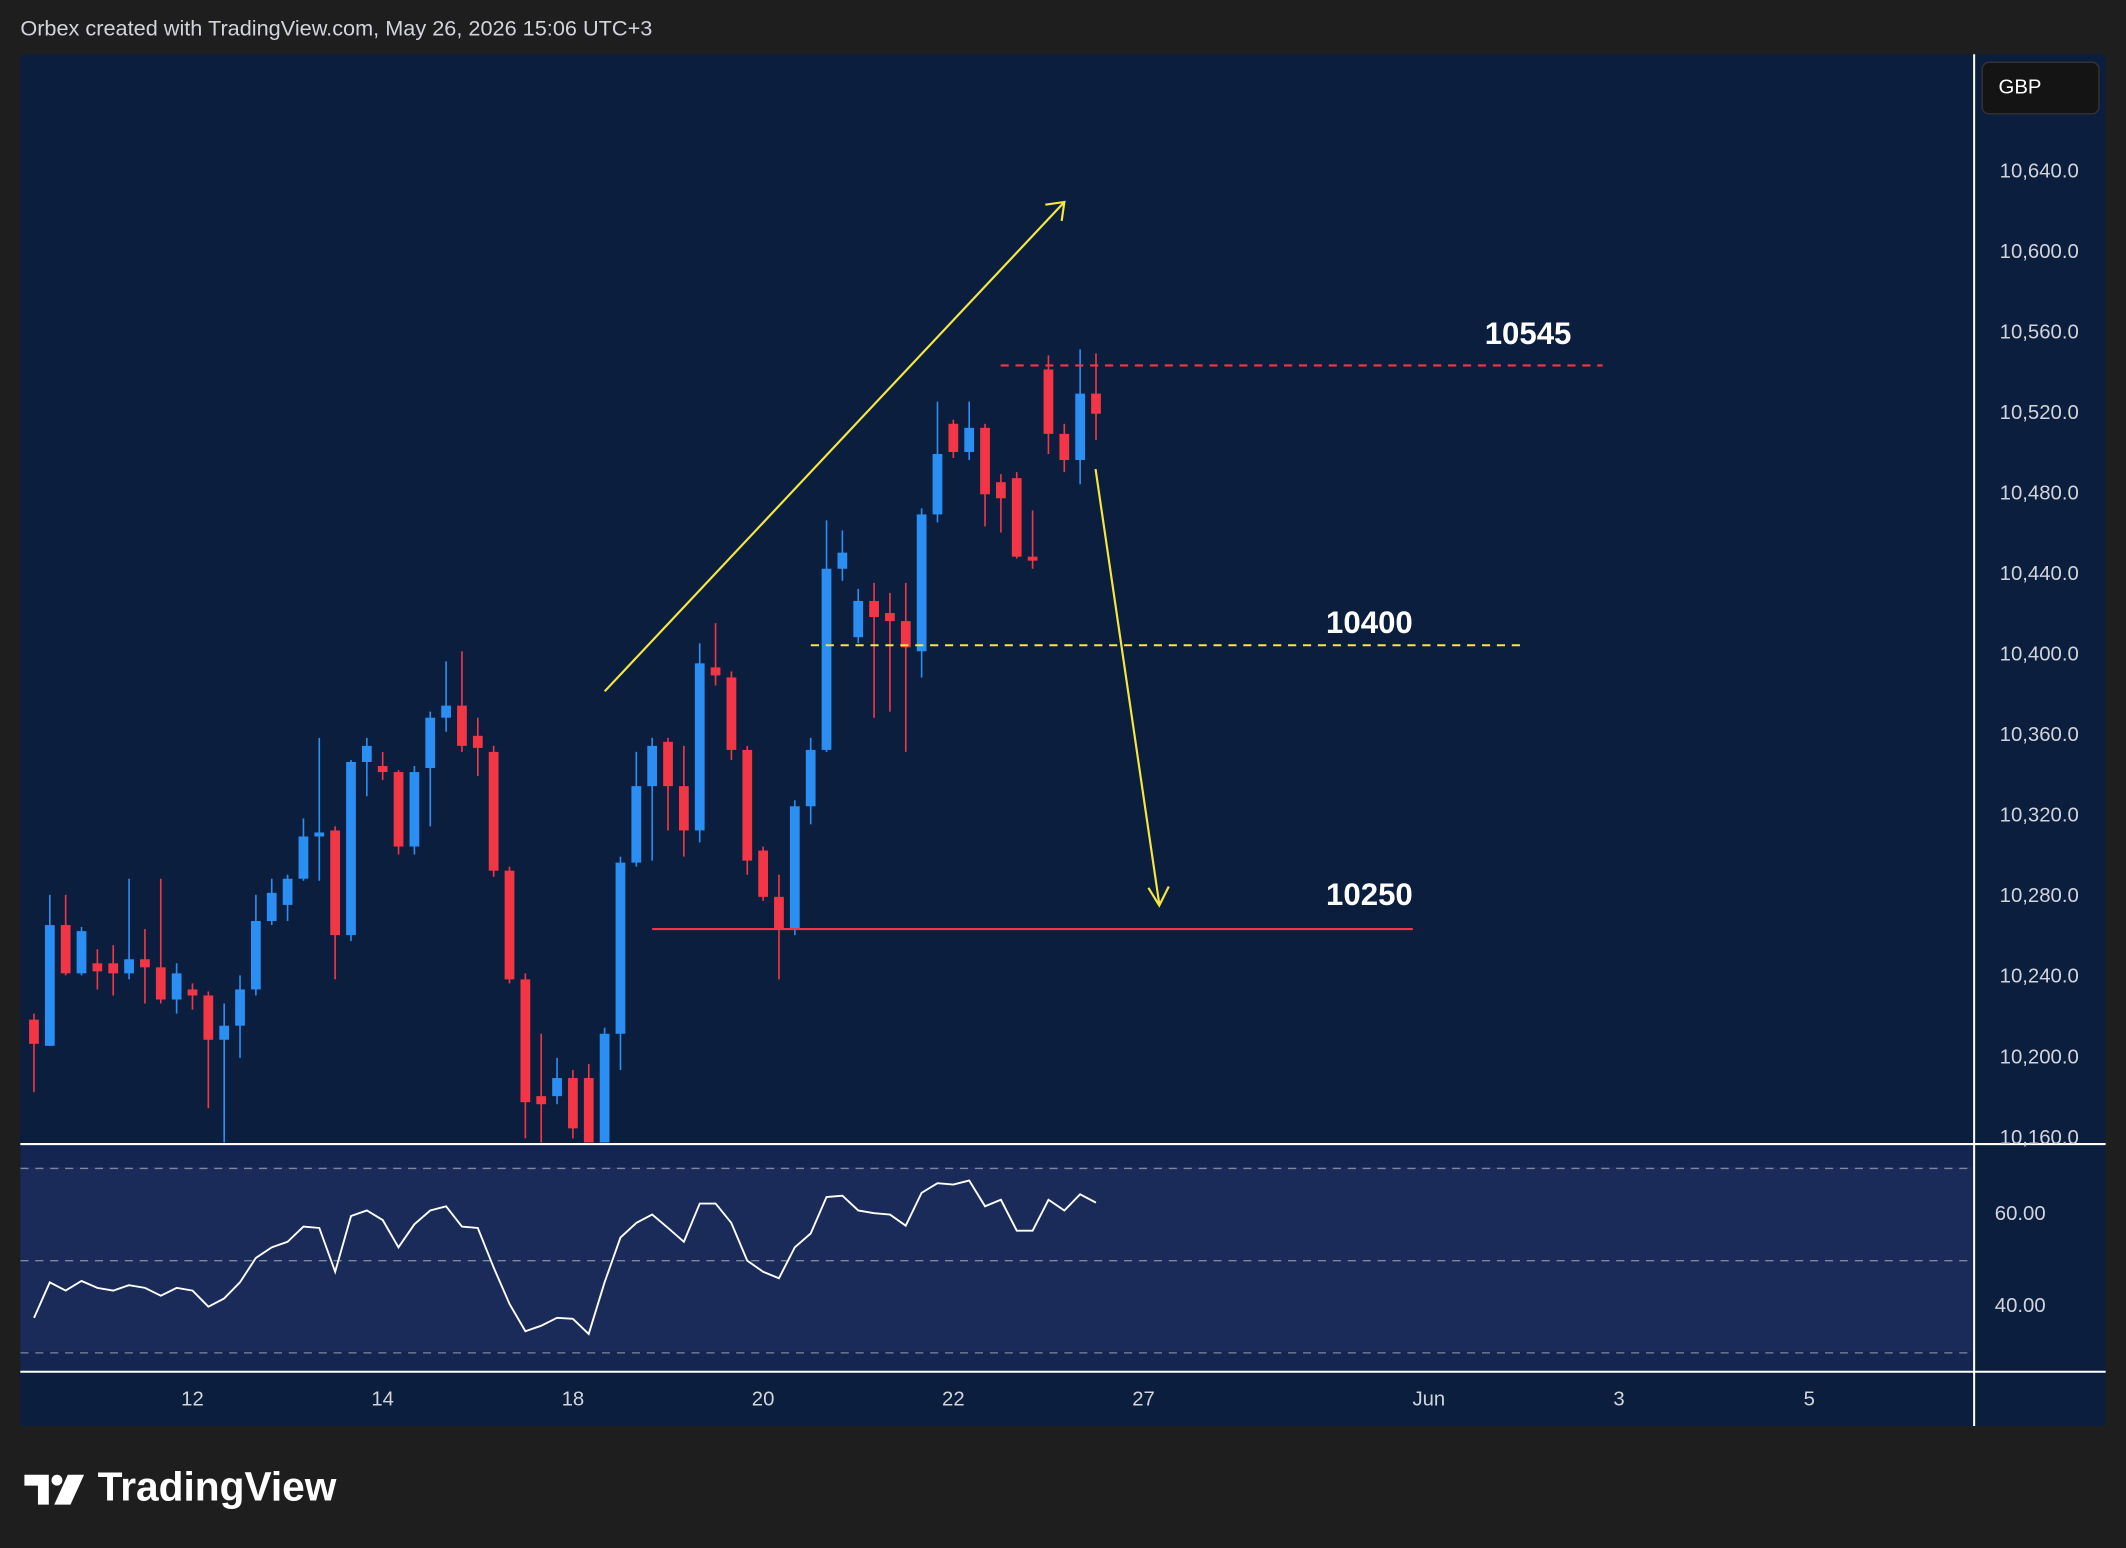 This screenshot has height=1548, width=2126. What do you see at coordinates (2039, 735) in the screenshot?
I see `y-tick-label: 10,360.0` at bounding box center [2039, 735].